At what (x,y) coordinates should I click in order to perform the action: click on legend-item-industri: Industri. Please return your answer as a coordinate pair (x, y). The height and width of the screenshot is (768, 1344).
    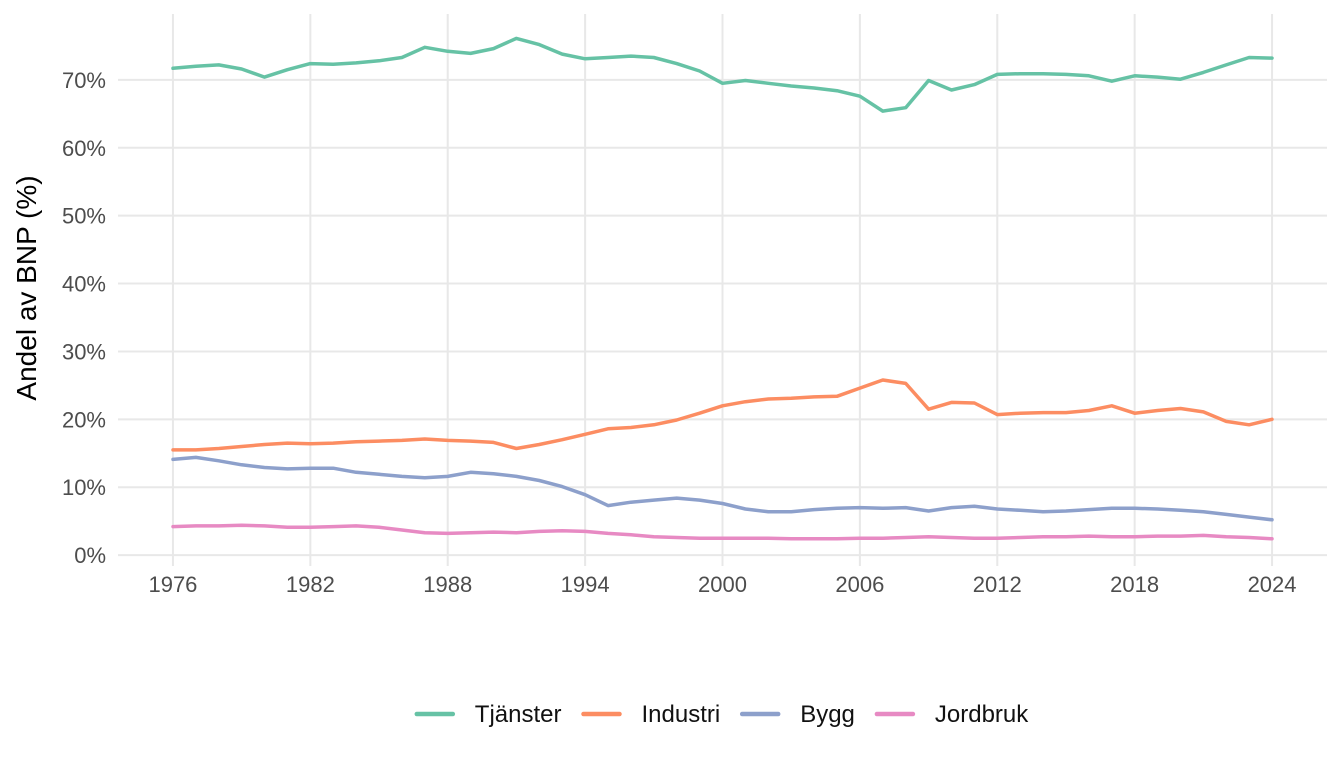
    Looking at the image, I should click on (651, 714).